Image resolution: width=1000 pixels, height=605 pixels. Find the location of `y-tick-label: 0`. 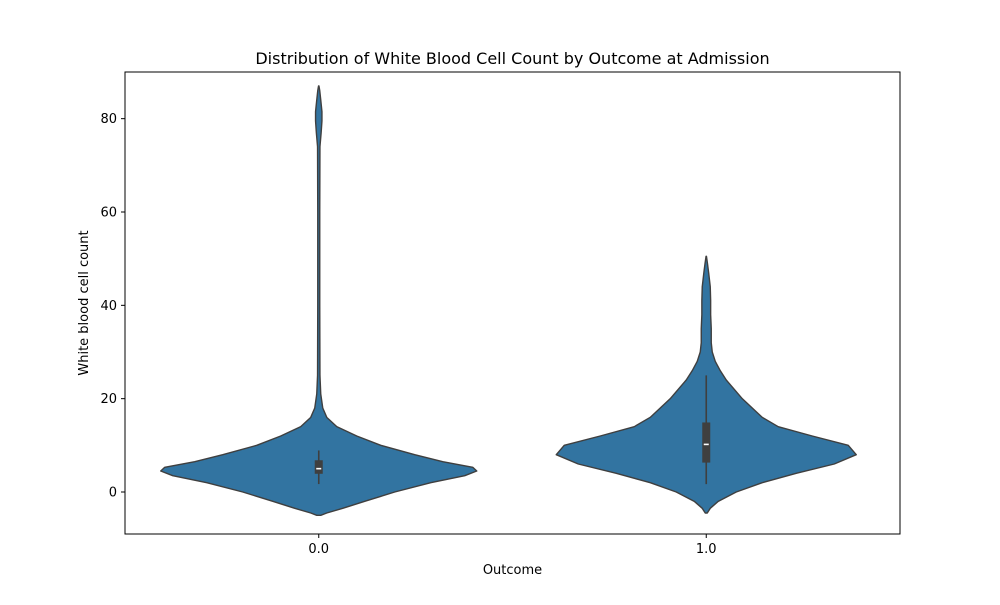

y-tick-label: 0 is located at coordinates (113, 493).